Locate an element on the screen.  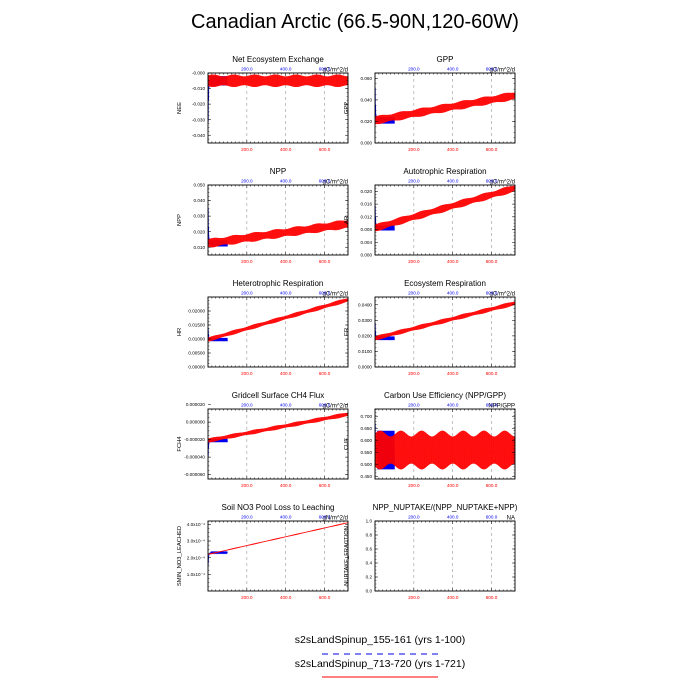
y-tick-label: 0.550 is located at coordinates (367, 452).